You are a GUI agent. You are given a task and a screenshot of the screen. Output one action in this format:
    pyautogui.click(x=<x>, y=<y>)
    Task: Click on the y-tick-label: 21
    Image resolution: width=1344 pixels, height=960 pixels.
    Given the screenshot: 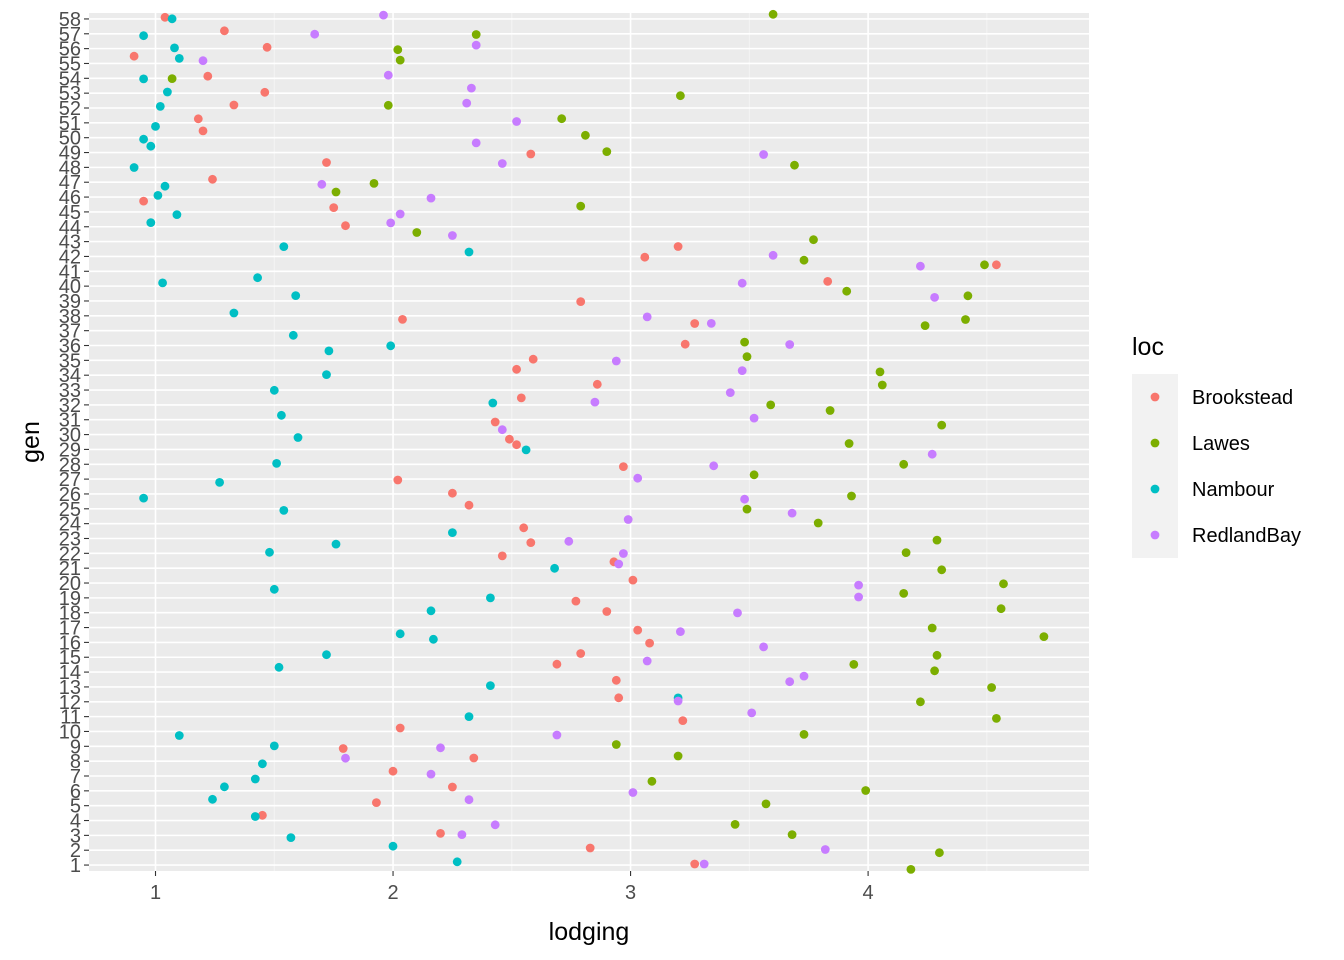 What is the action you would take?
    pyautogui.click(x=70, y=569)
    